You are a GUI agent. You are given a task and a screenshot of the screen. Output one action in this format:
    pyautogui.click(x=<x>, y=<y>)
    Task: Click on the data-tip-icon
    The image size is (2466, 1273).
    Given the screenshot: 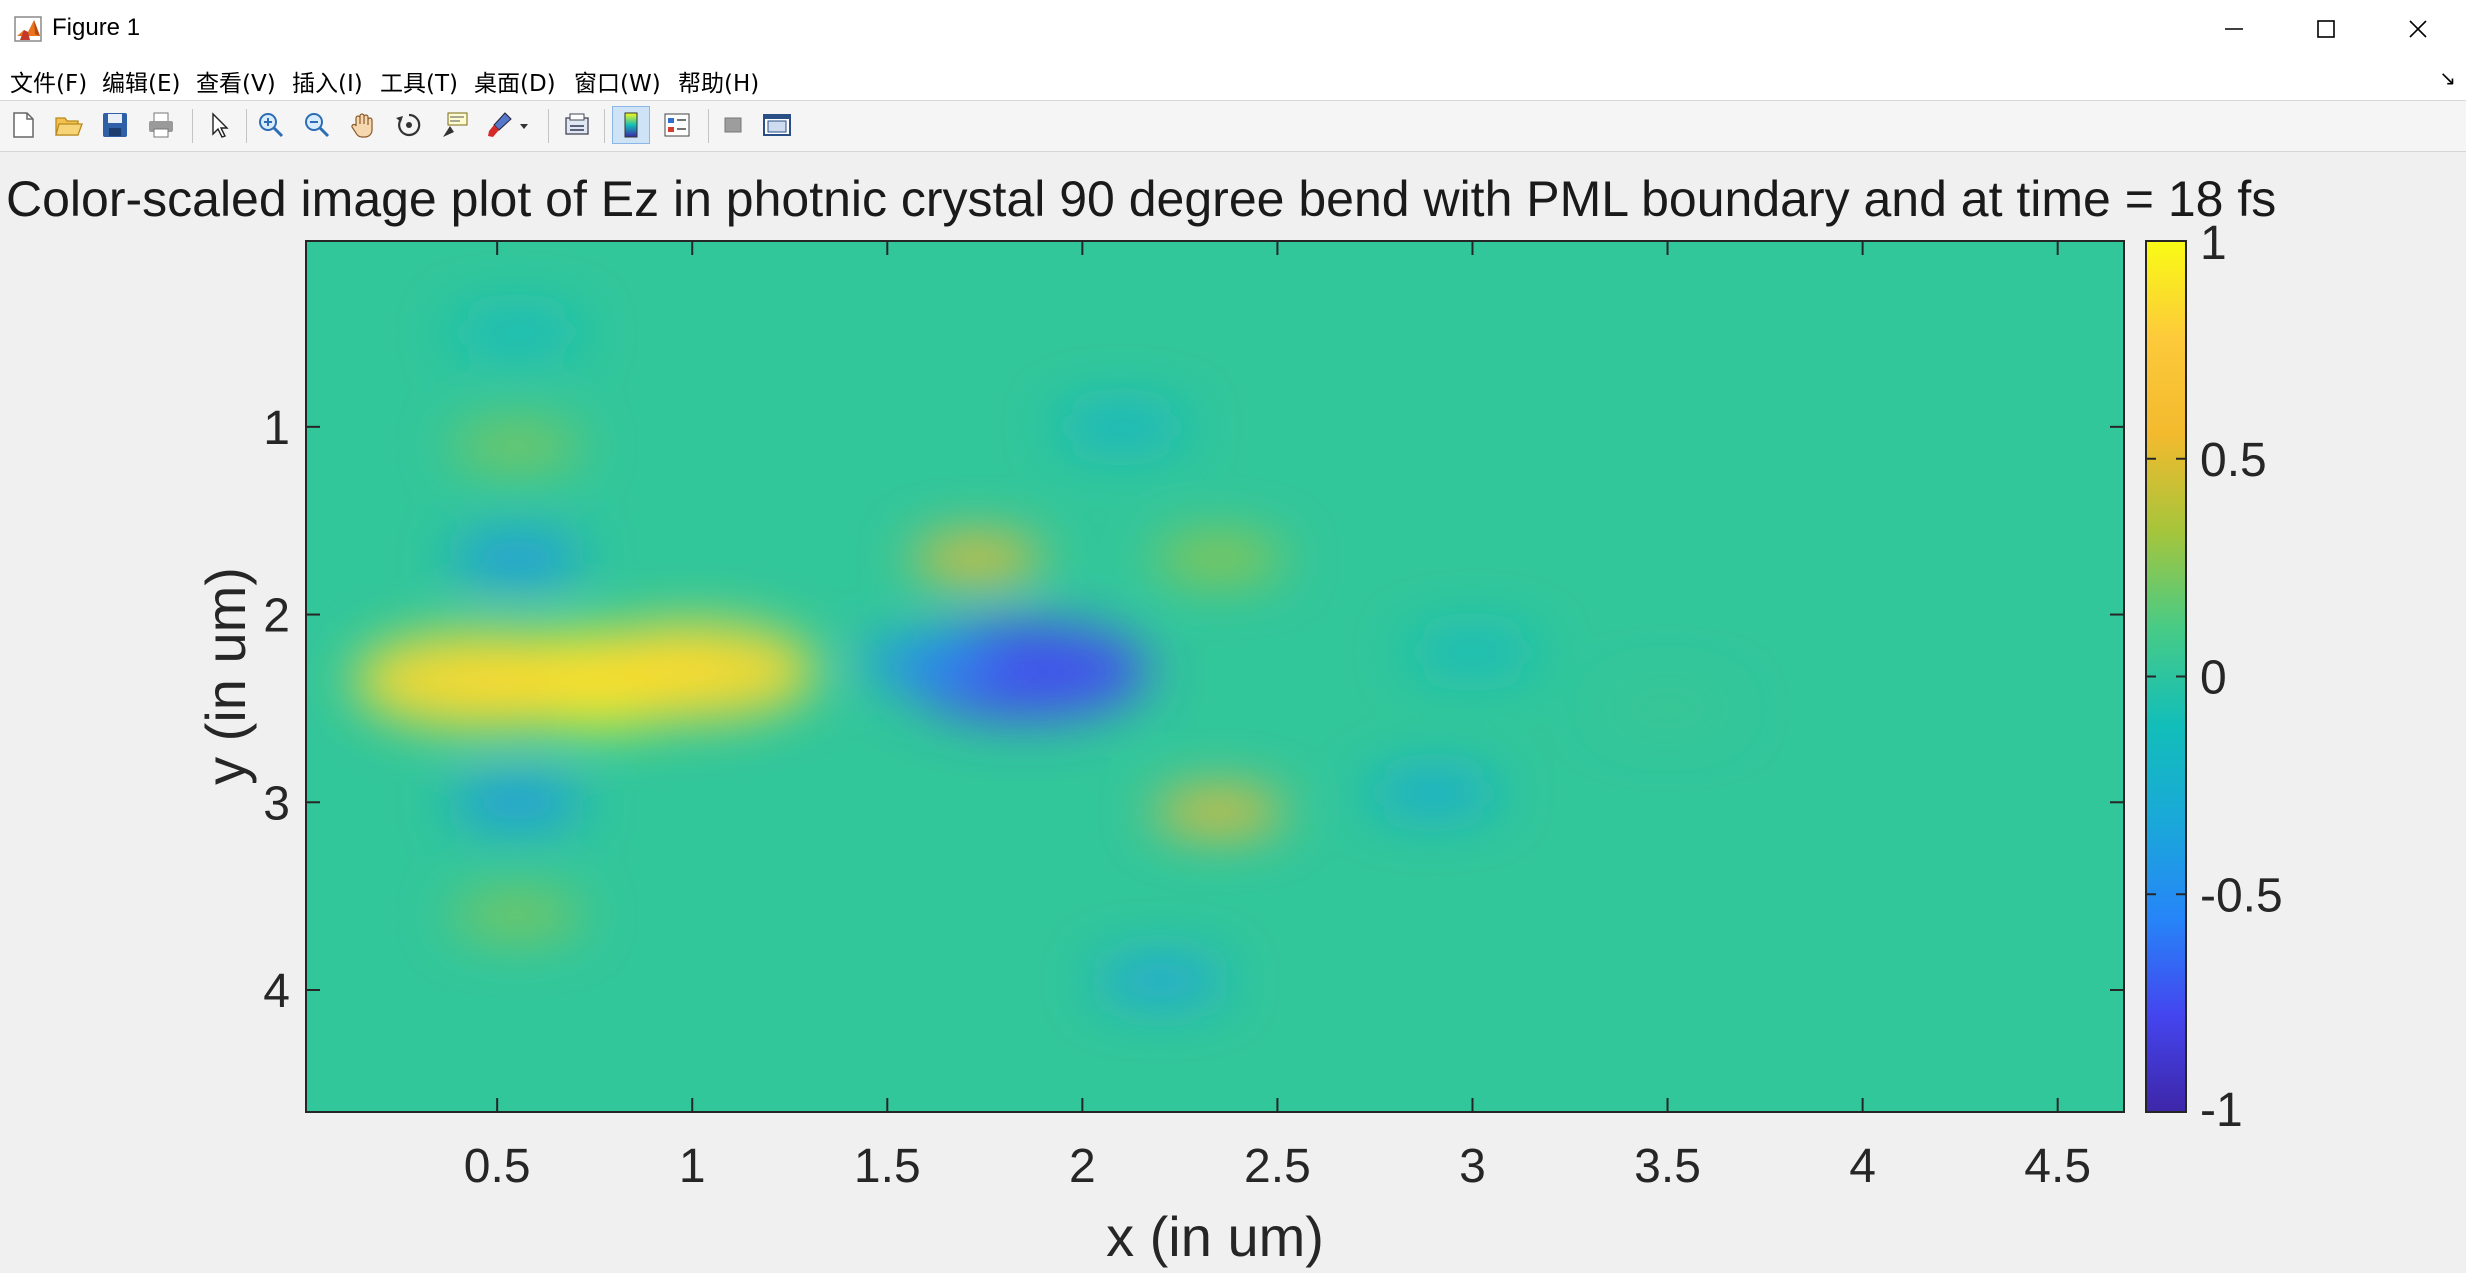 What is the action you would take?
    pyautogui.click(x=455, y=124)
    